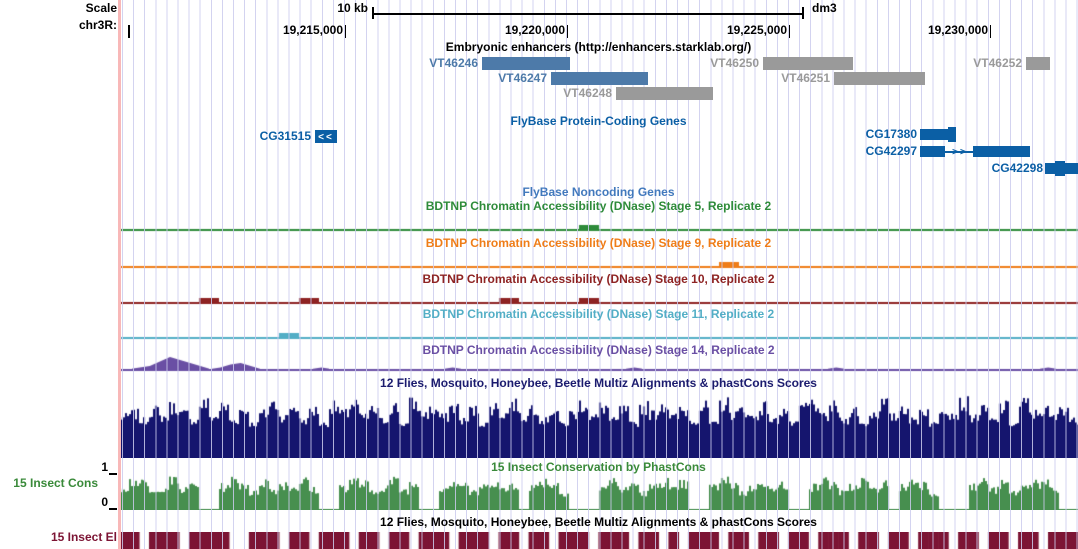 This screenshot has height=549, width=1078. I want to click on noncoding-genes-track-title: FlyBase Noncoding Genes, so click(598, 192).